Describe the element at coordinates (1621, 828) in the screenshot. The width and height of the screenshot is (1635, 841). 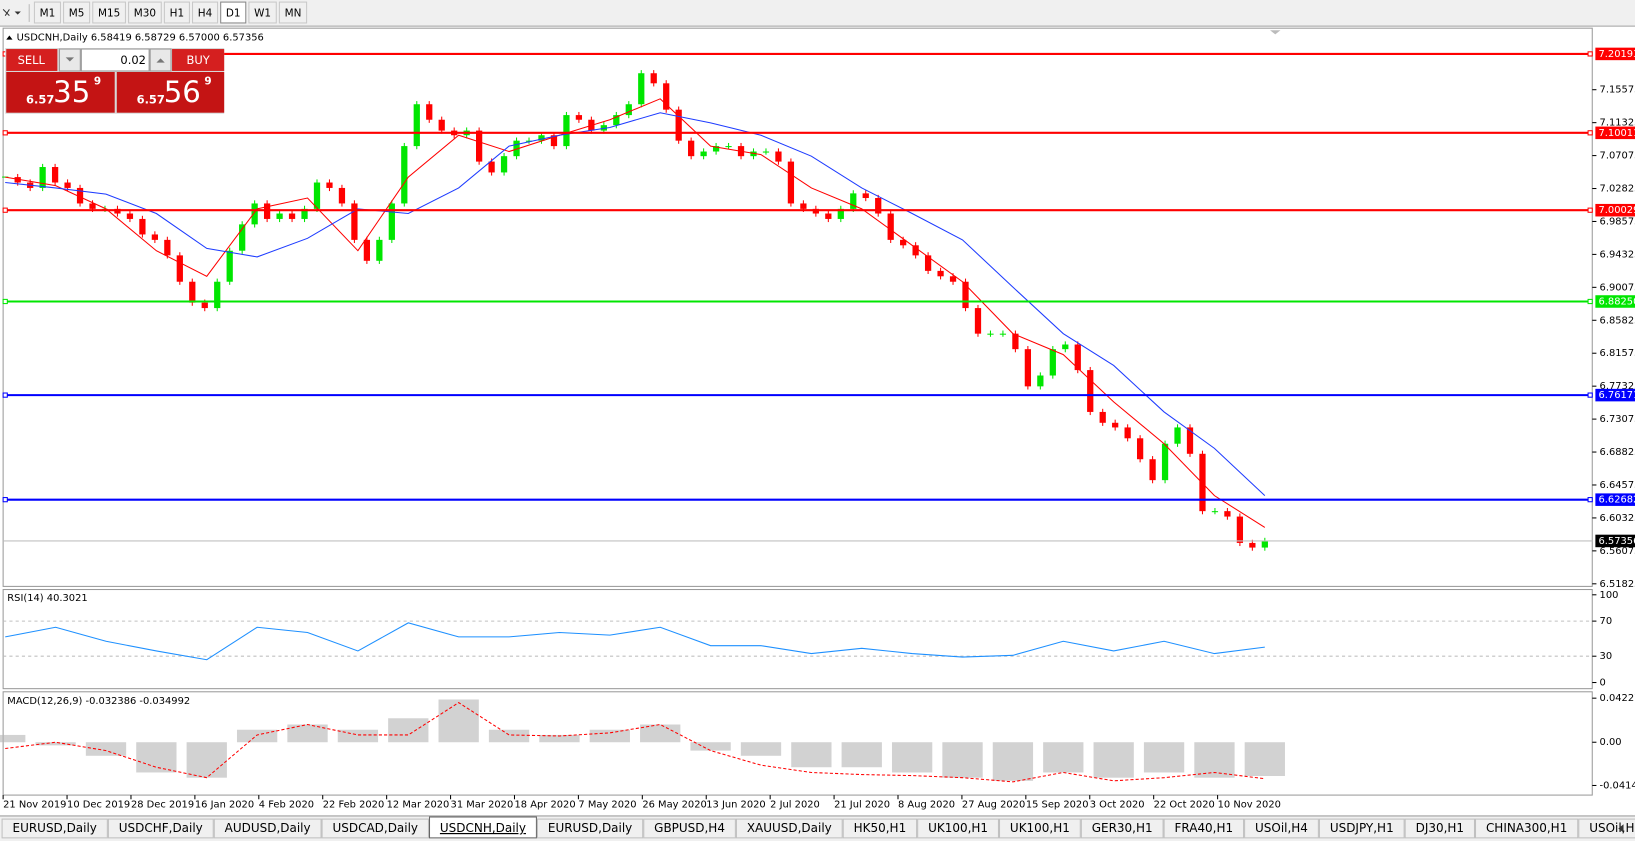
I see `tab-scroll-left` at that location.